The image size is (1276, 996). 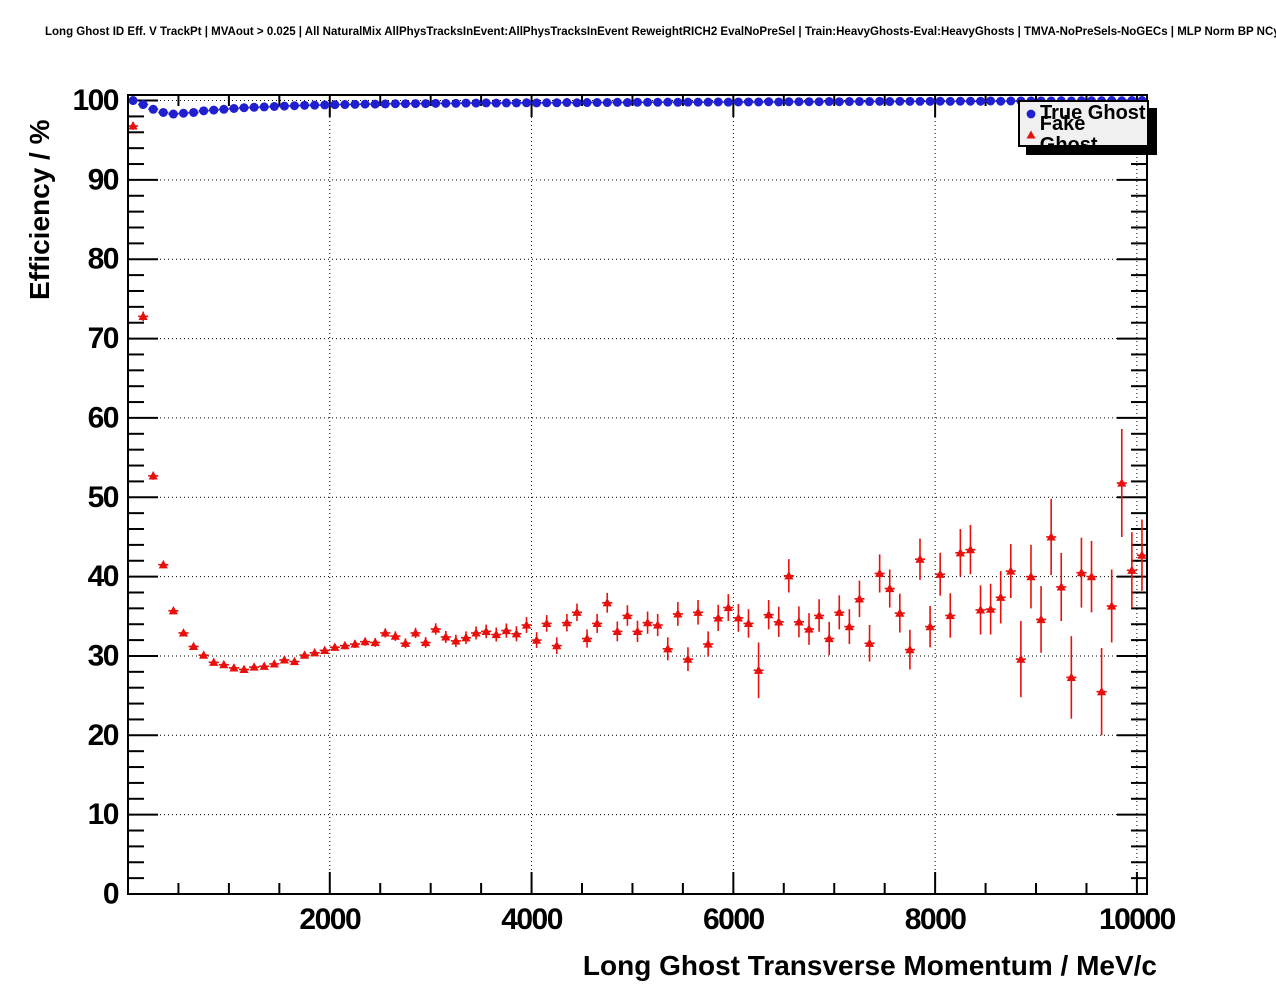 What do you see at coordinates (1032, 135) in the screenshot?
I see `fake-ghost-triangle-icon` at bounding box center [1032, 135].